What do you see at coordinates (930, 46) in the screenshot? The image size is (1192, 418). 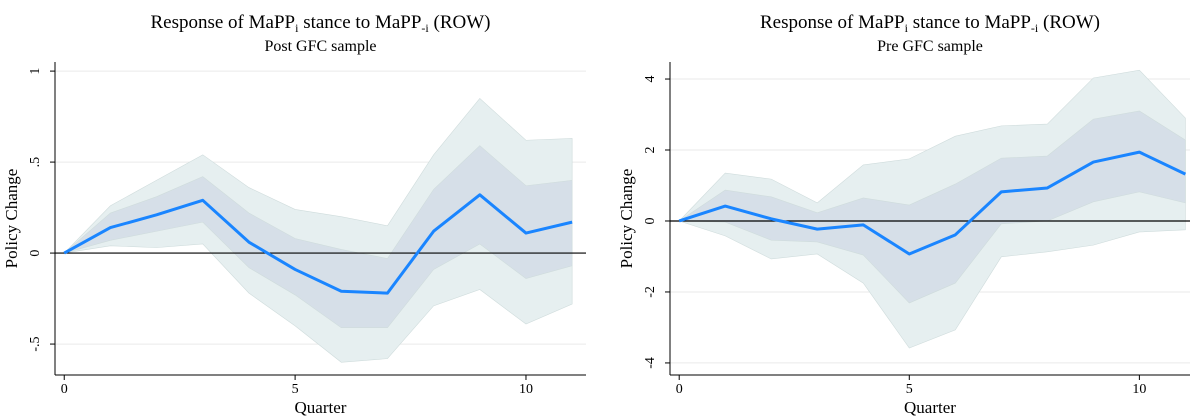 I see `chart-subtitle: Pre GFC sample` at bounding box center [930, 46].